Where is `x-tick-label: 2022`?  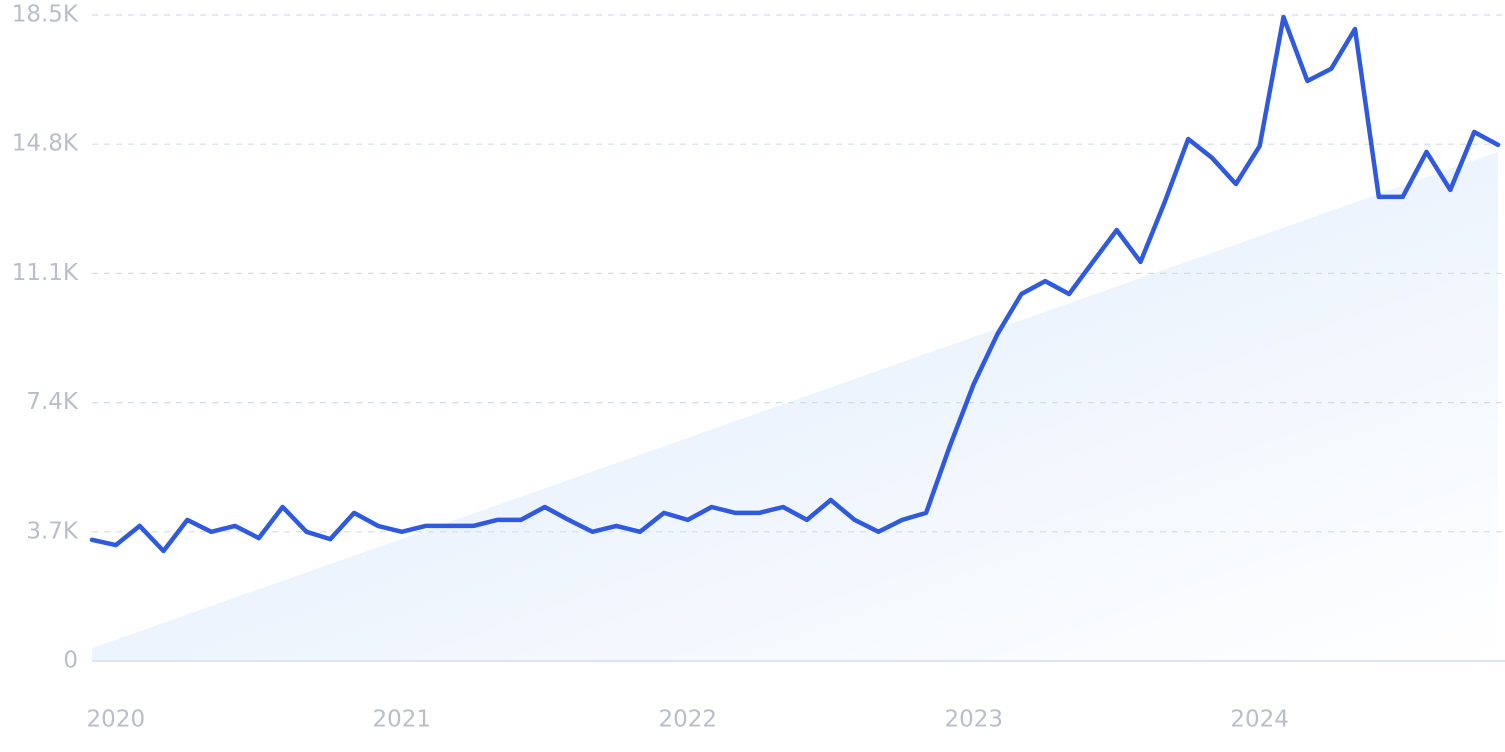 x-tick-label: 2022 is located at coordinates (687, 720).